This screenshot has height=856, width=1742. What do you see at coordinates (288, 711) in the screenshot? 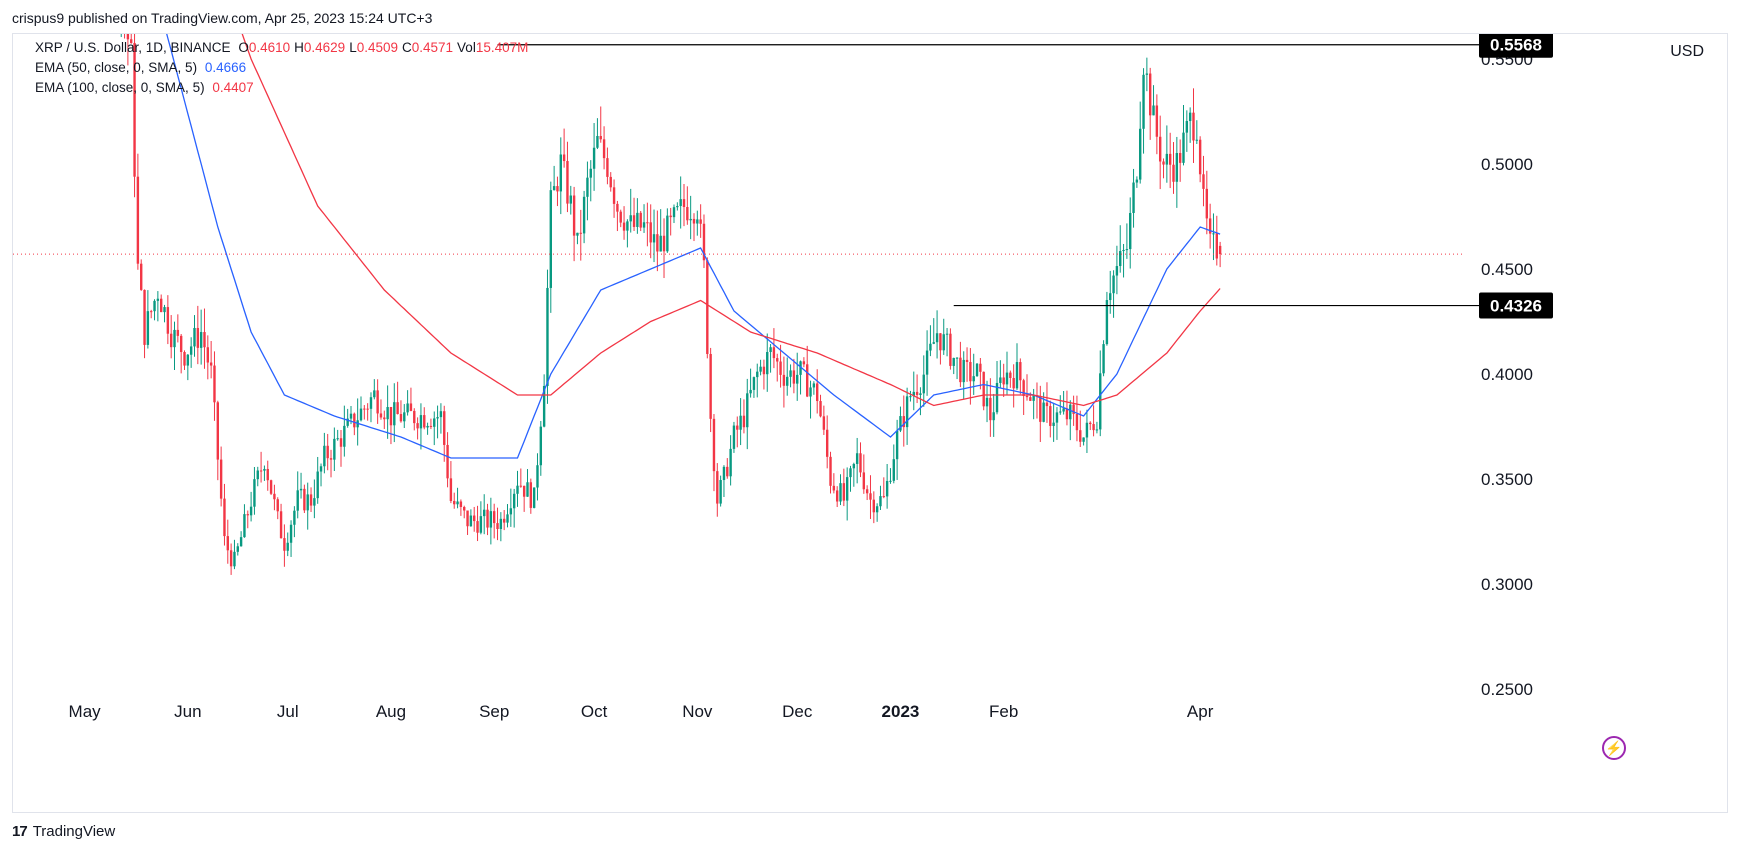
I see `x-tick-label: Jul` at bounding box center [288, 711].